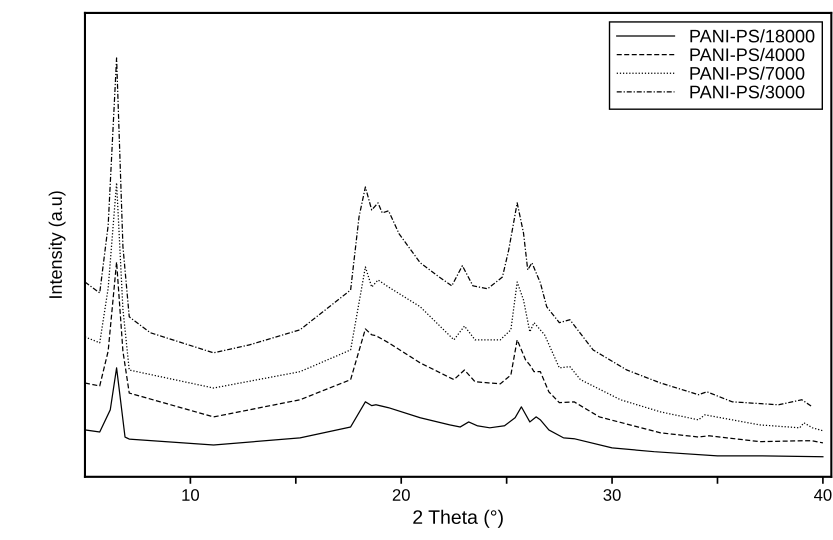 Image resolution: width=833 pixels, height=540 pixels. Describe the element at coordinates (747, 55) in the screenshot. I see `legend-label: PANI-PS/4000` at that location.